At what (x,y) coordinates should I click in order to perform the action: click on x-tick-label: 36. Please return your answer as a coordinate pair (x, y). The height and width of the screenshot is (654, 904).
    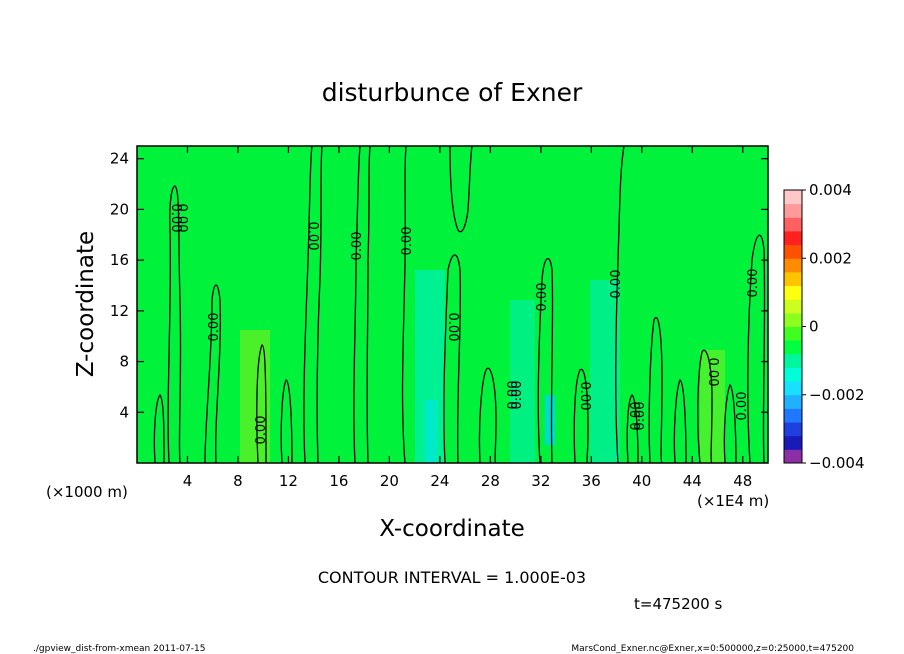
    Looking at the image, I should click on (591, 481).